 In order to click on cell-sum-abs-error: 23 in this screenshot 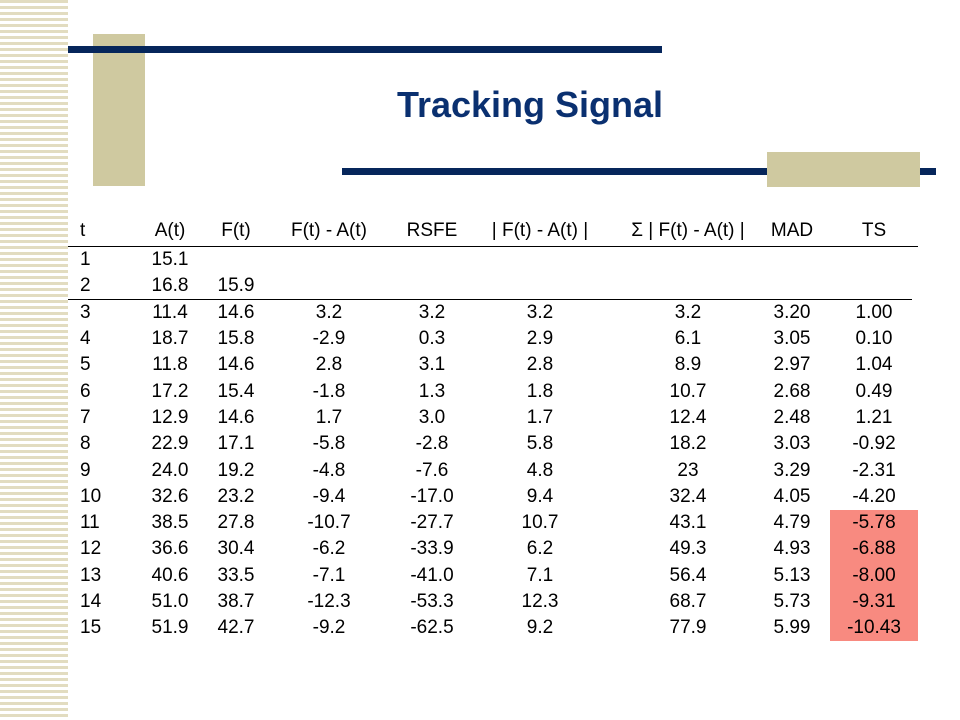, I will do `click(688, 470)`.